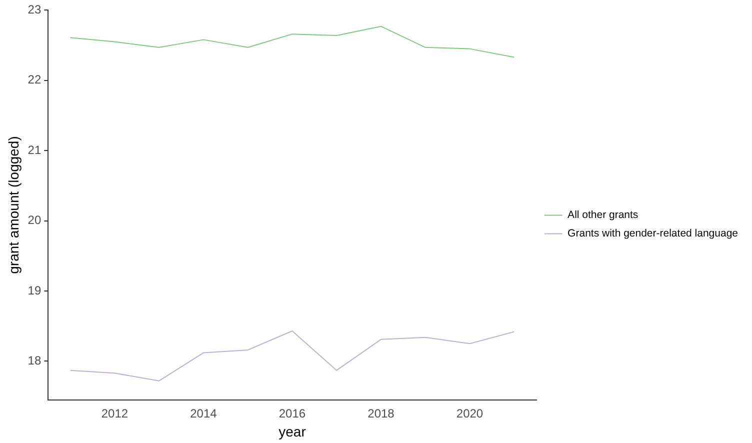  I want to click on x-tick-label: 2012, so click(114, 413).